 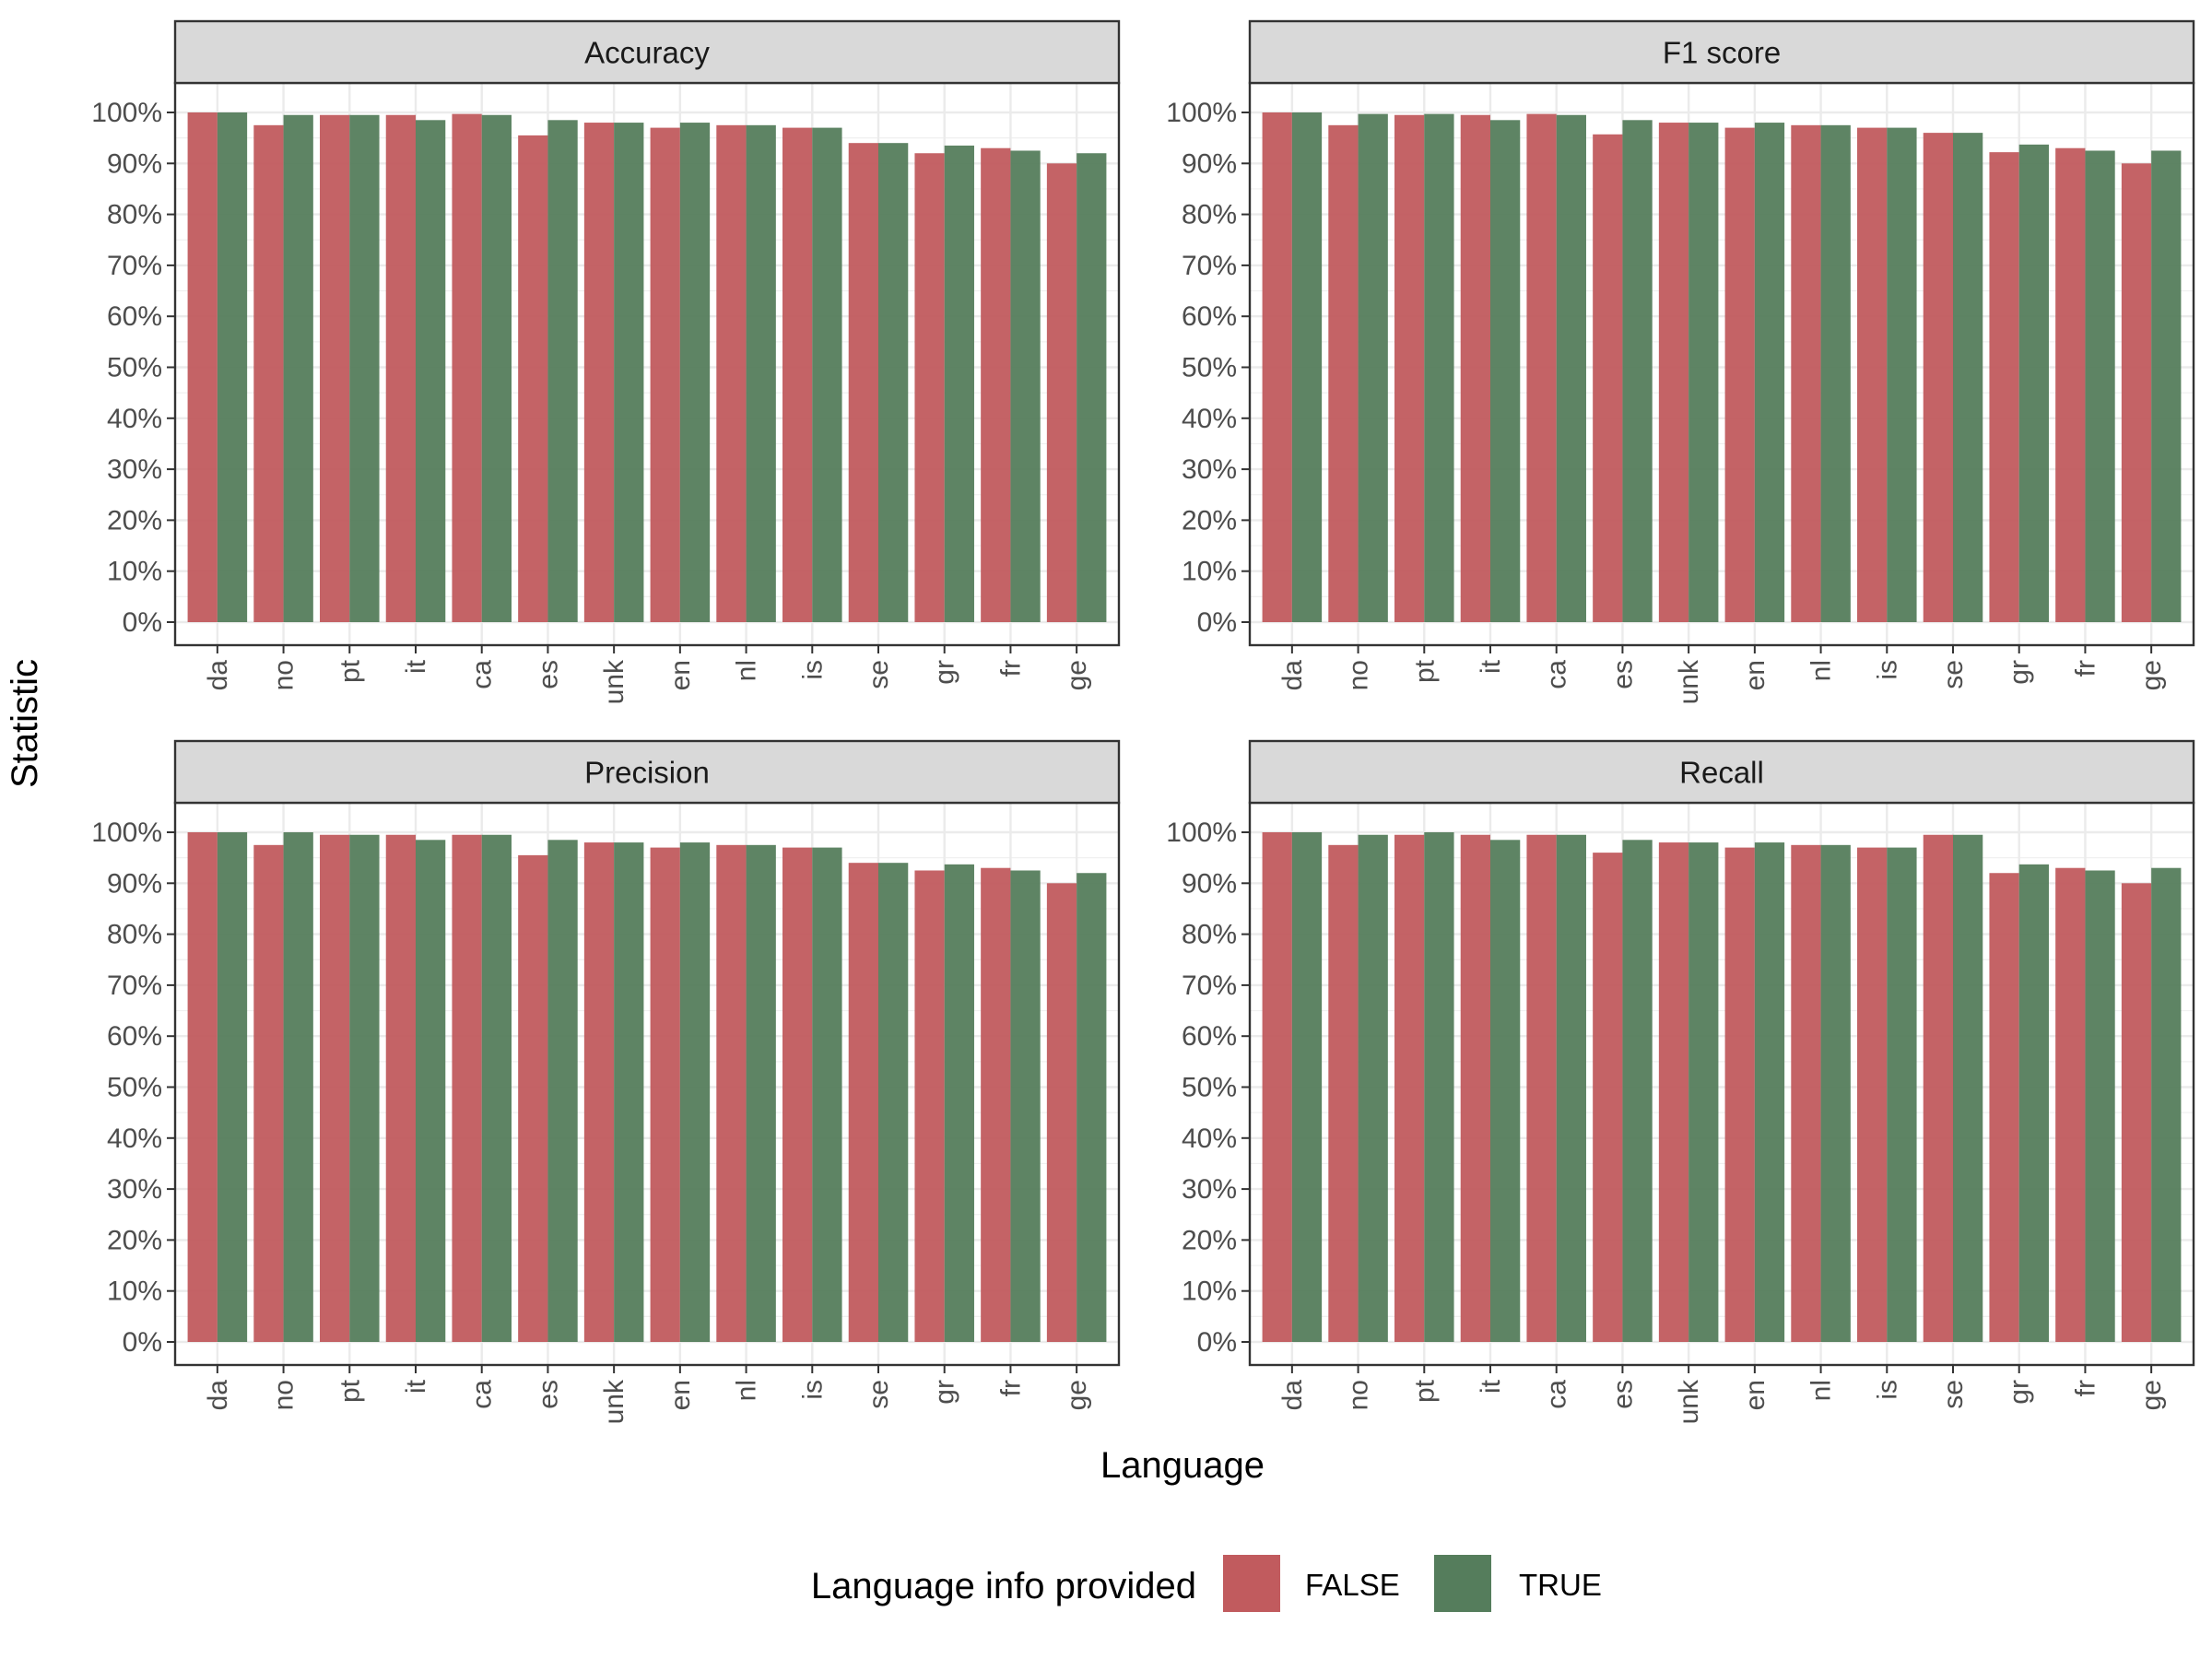 What do you see at coordinates (1251, 1583) in the screenshot?
I see `legend-swatch-false` at bounding box center [1251, 1583].